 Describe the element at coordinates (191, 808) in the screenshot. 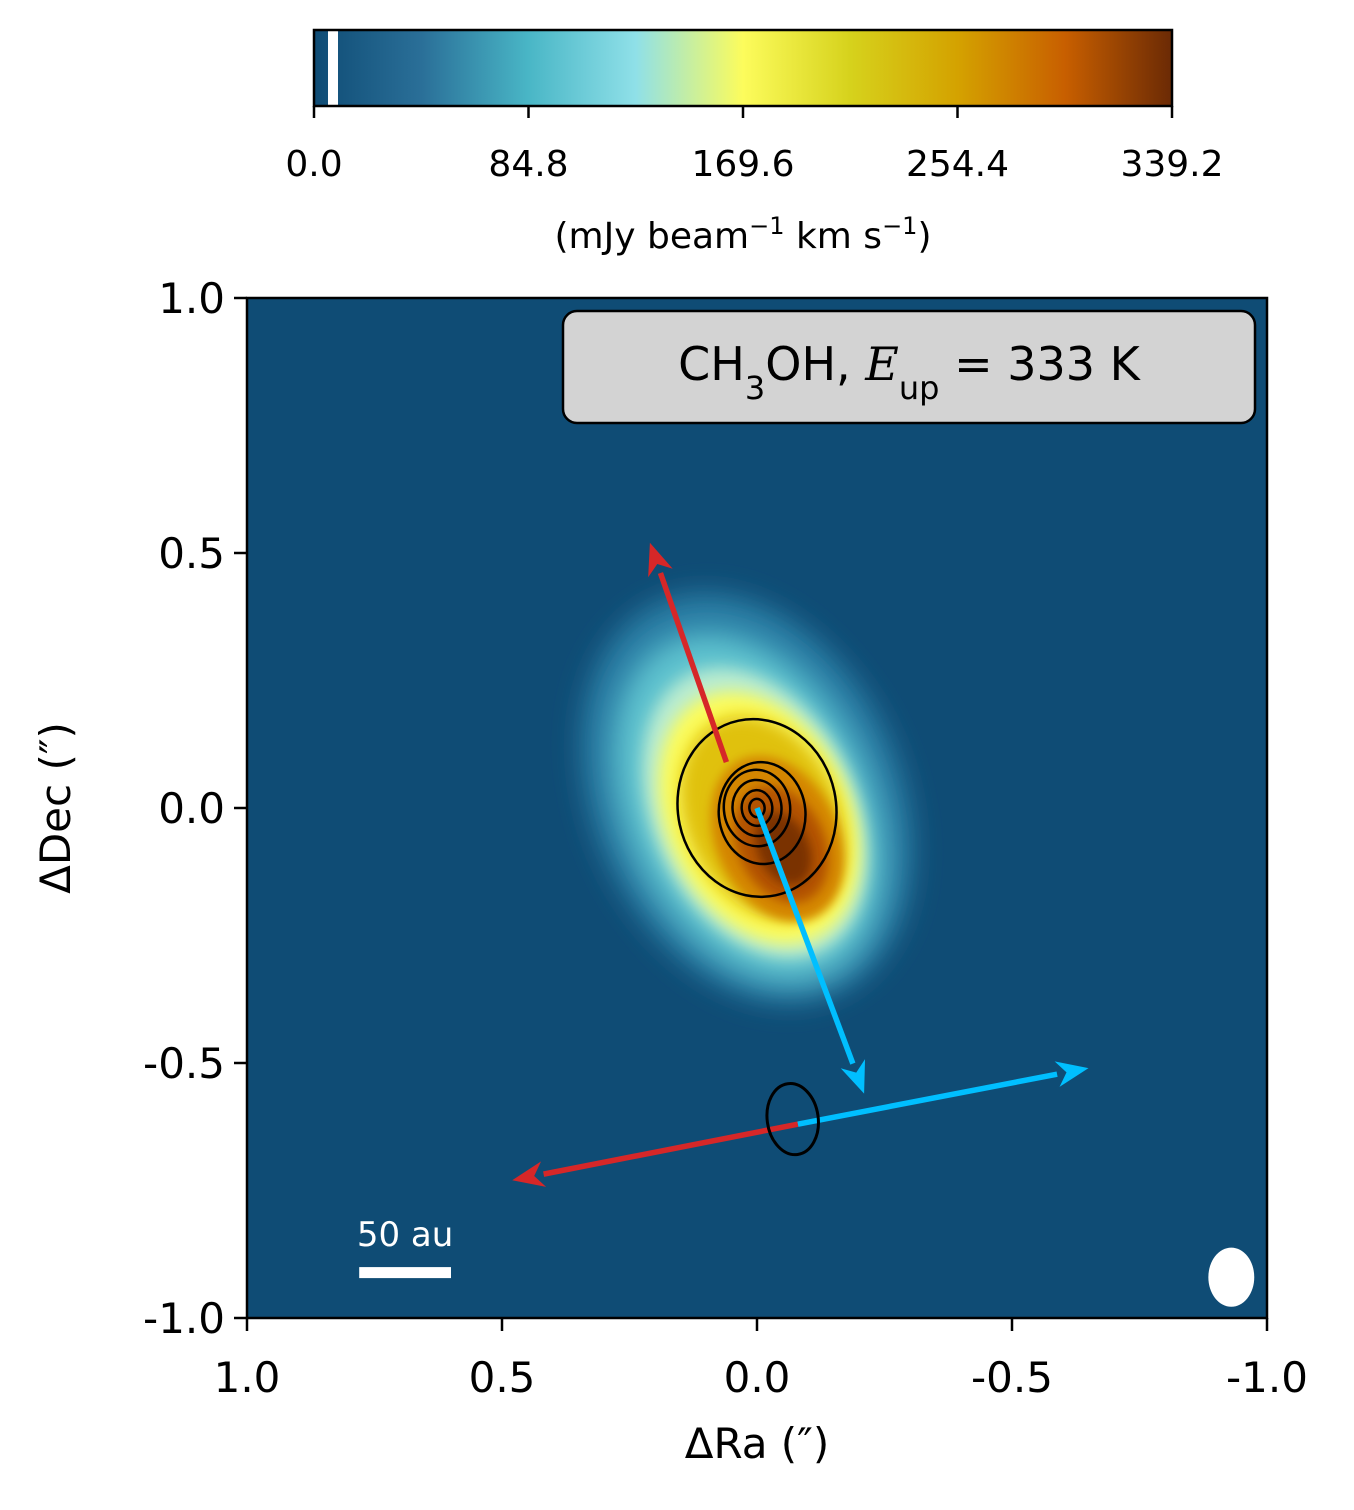

I see `y-tick-label: 0.0` at that location.